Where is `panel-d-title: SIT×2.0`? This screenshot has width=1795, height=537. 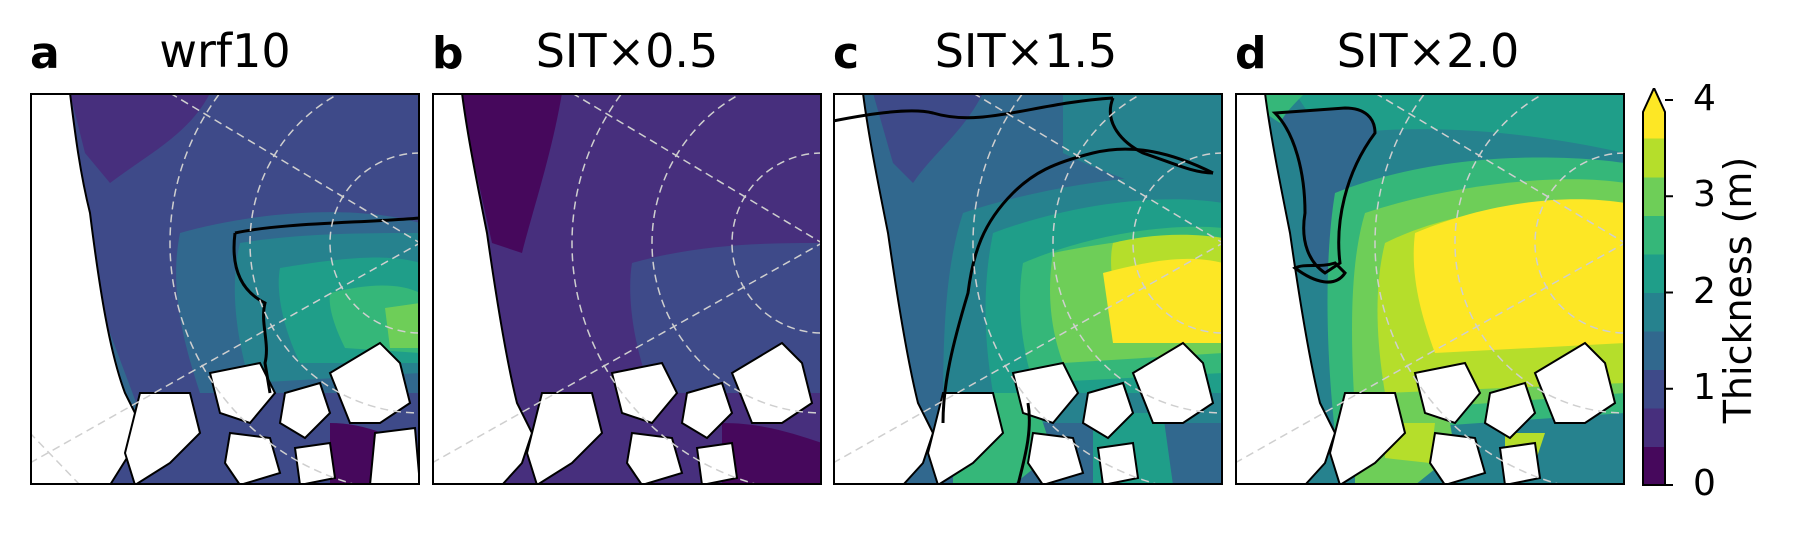 panel-d-title: SIT×2.0 is located at coordinates (1428, 51).